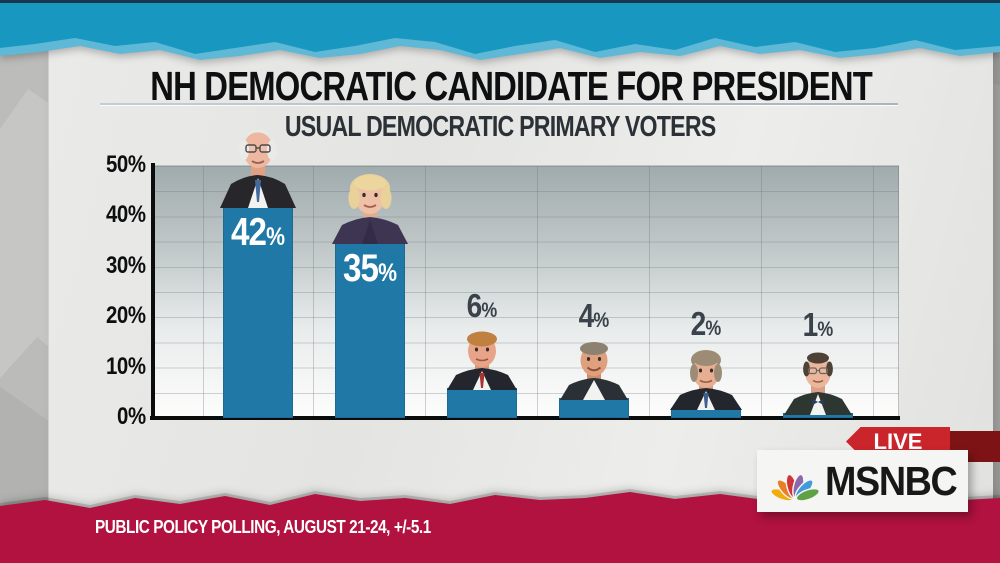  I want to click on chart-title: NH DEMOCRATIC CANDIDATE FOR PRESIDENT, so click(511, 86).